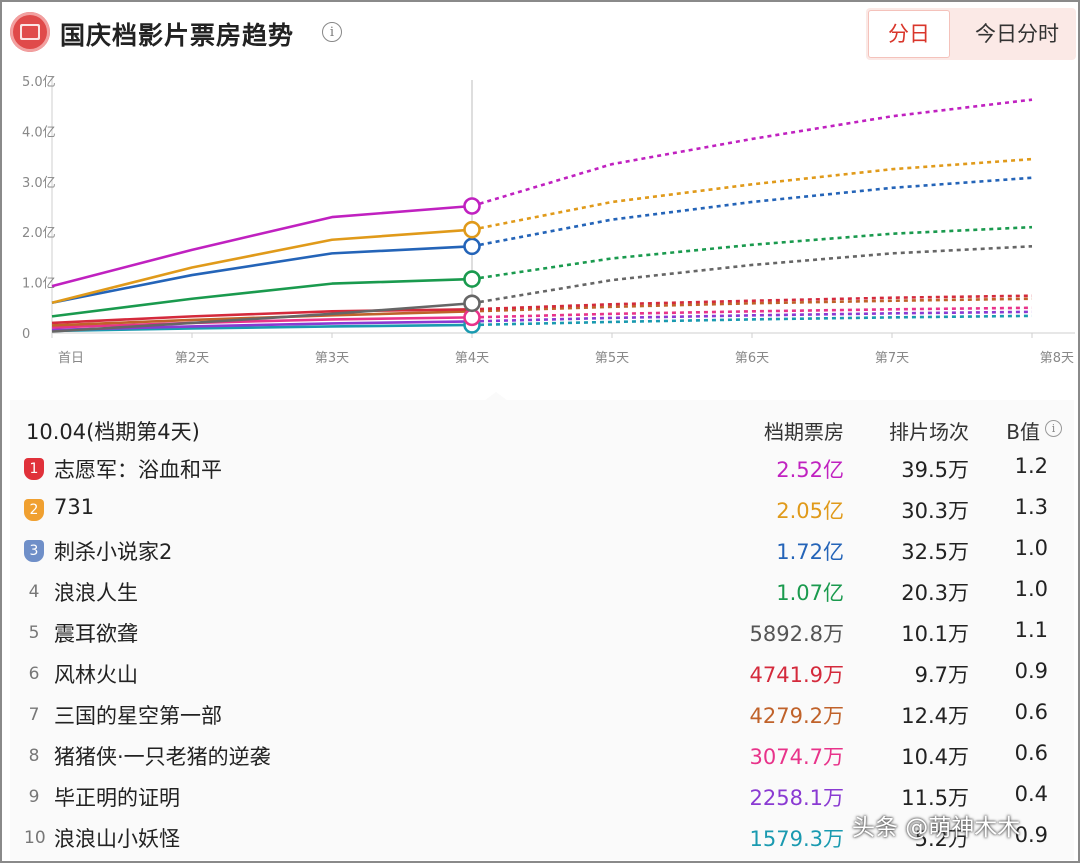  Describe the element at coordinates (34, 592) in the screenshot. I see `rank-badge: 4` at that location.